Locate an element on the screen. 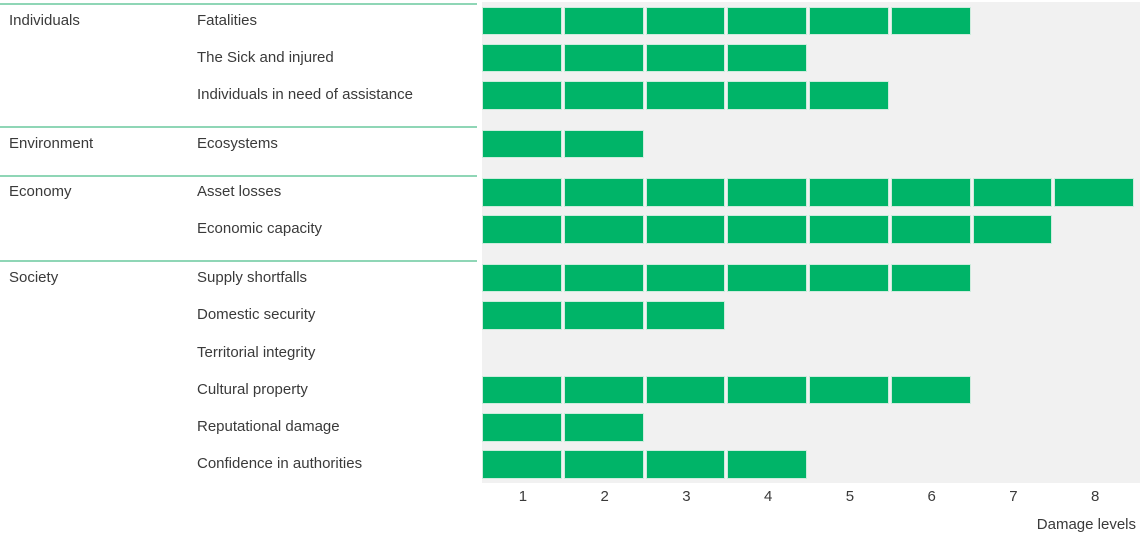 The image size is (1140, 549). x-tick: 5 is located at coordinates (850, 496).